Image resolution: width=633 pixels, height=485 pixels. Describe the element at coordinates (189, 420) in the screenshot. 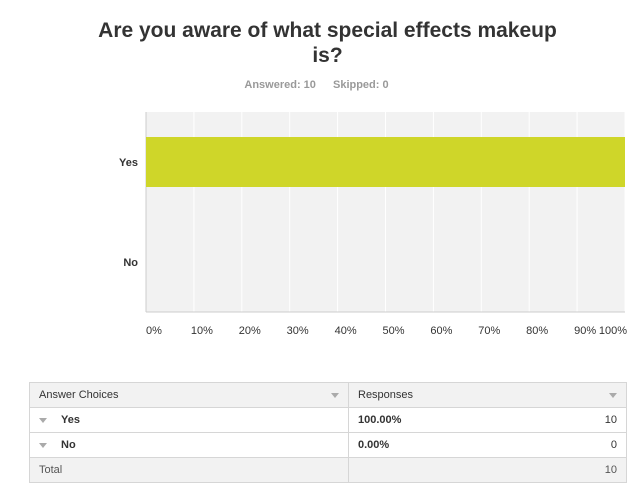

I see `choice-cell: Yes` at that location.